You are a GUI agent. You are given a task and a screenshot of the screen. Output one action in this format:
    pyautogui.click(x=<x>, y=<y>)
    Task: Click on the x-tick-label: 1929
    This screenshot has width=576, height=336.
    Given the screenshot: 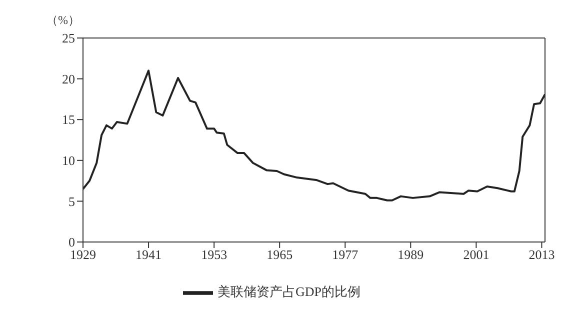 What is the action you would take?
    pyautogui.click(x=83, y=254)
    